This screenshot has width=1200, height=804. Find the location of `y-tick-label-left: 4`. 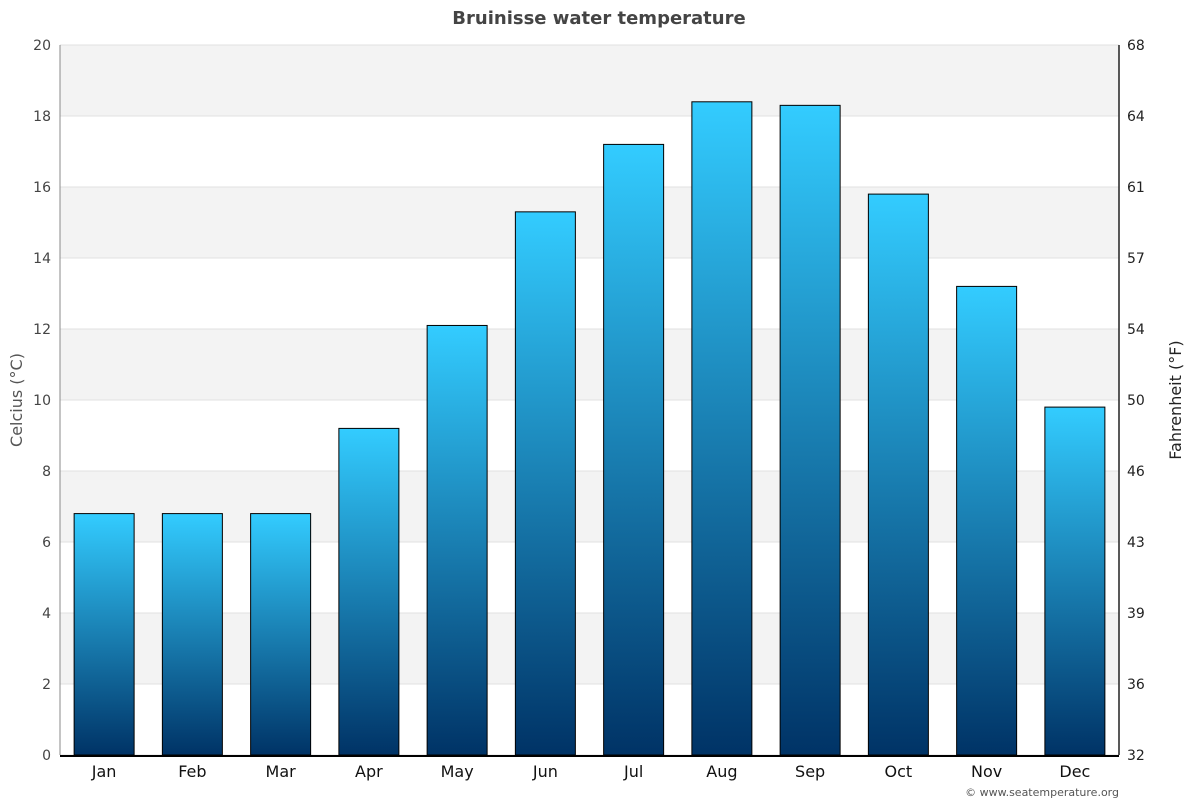

y-tick-label-left: 4 is located at coordinates (46, 614).